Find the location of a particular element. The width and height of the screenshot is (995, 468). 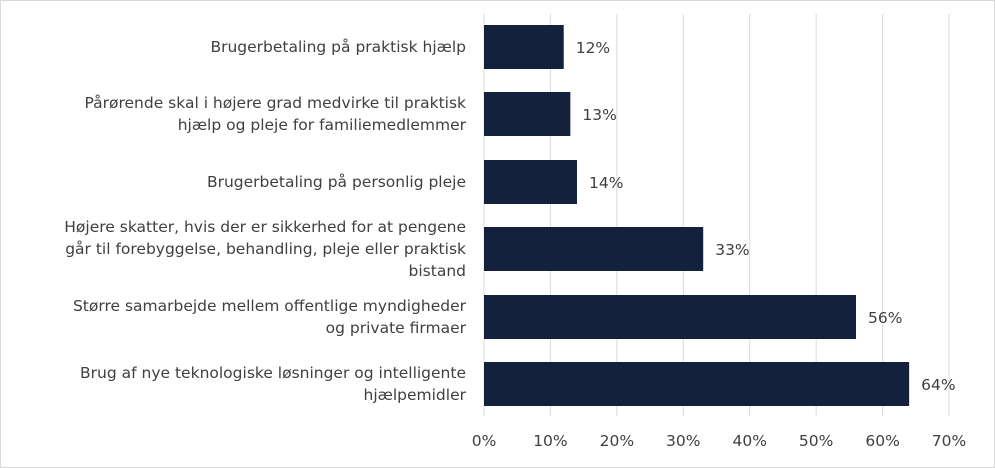

data-label: 12% is located at coordinates (593, 48).